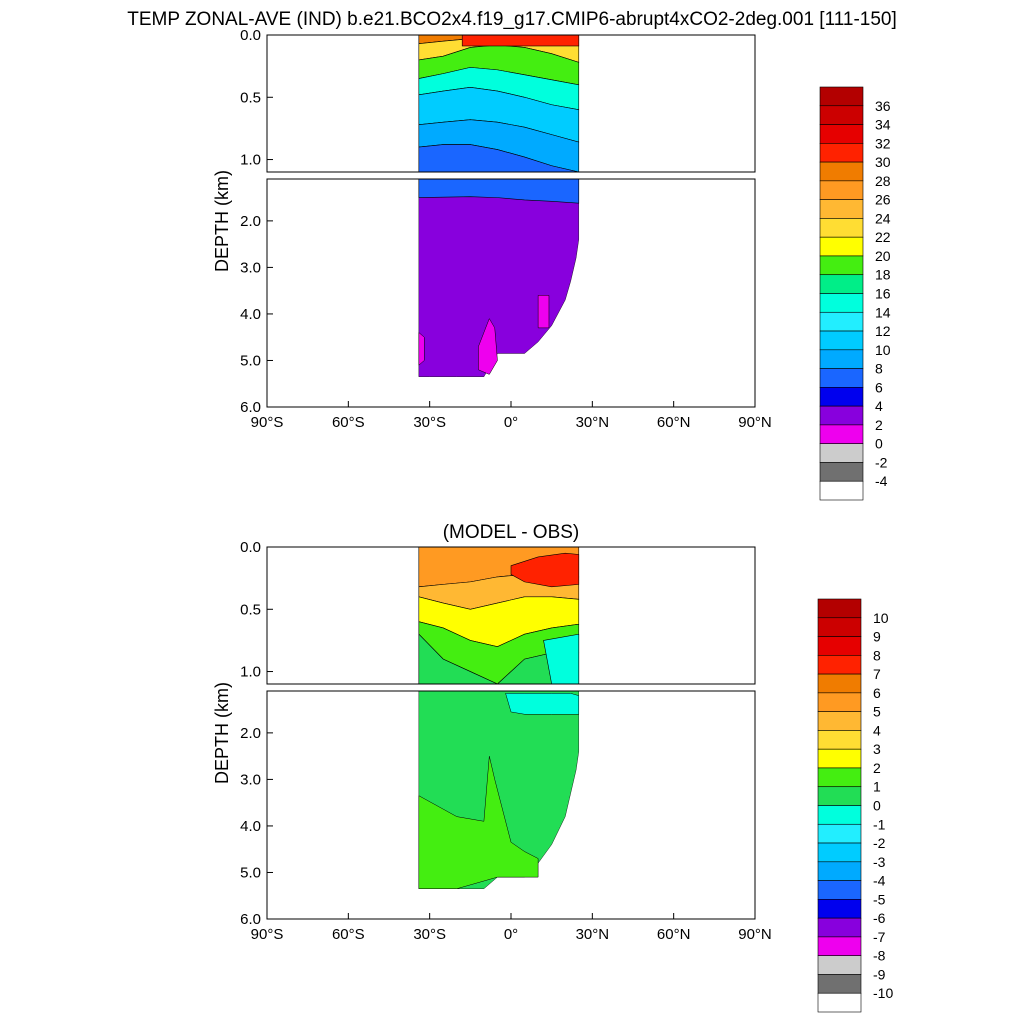 The image size is (1024, 1024). I want to click on colorbar-label: 22, so click(883, 237).